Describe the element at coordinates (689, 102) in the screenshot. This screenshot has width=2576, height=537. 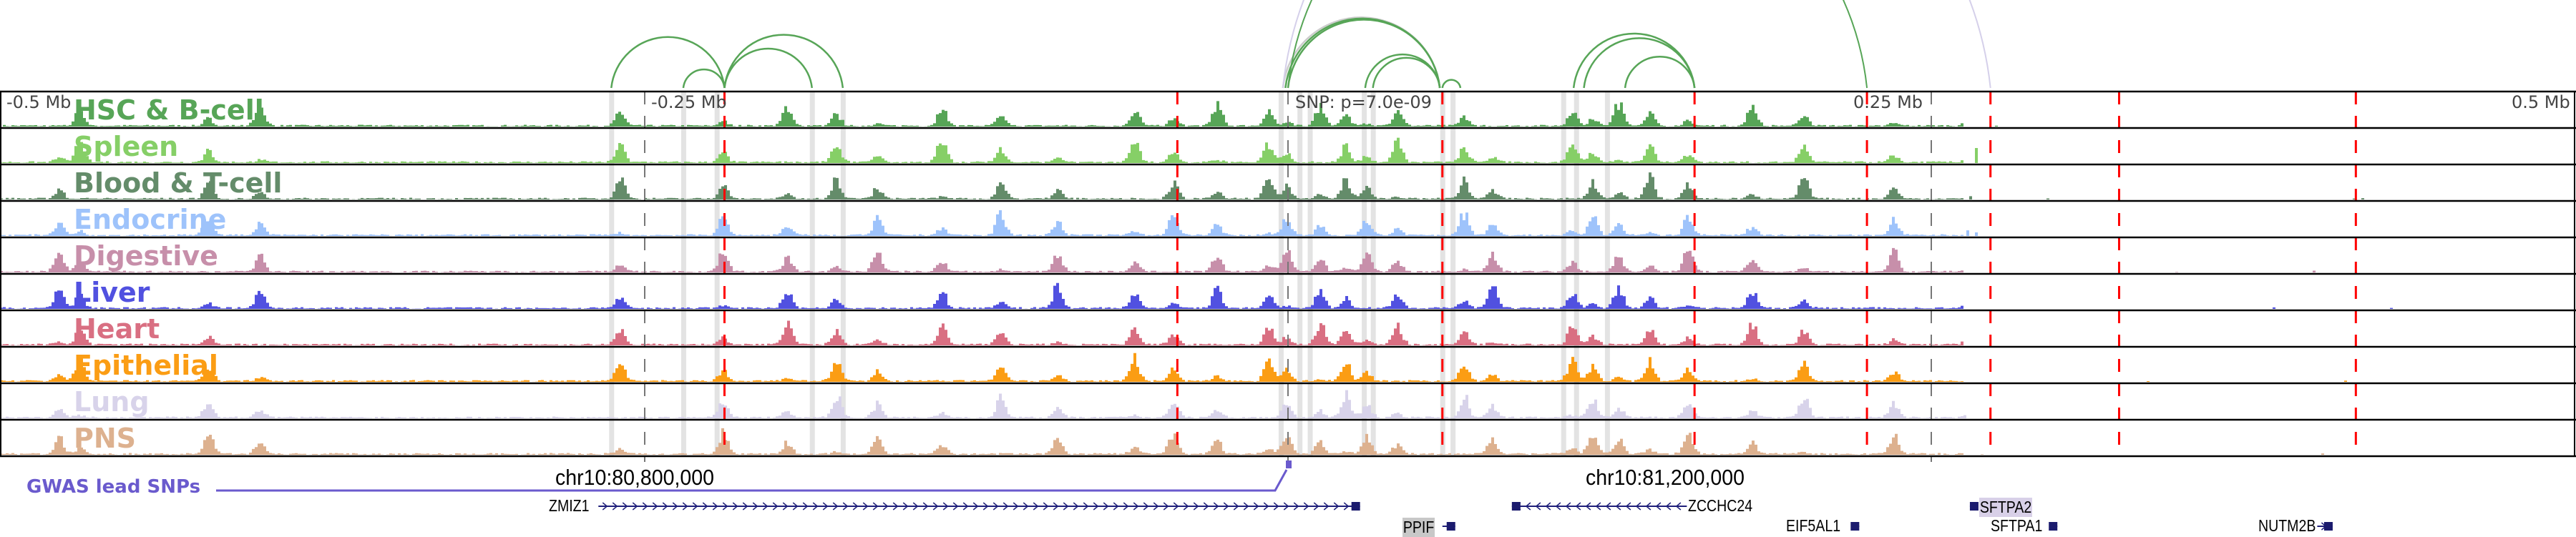
I see `ruler-tick-label: -0.25 Mb` at that location.